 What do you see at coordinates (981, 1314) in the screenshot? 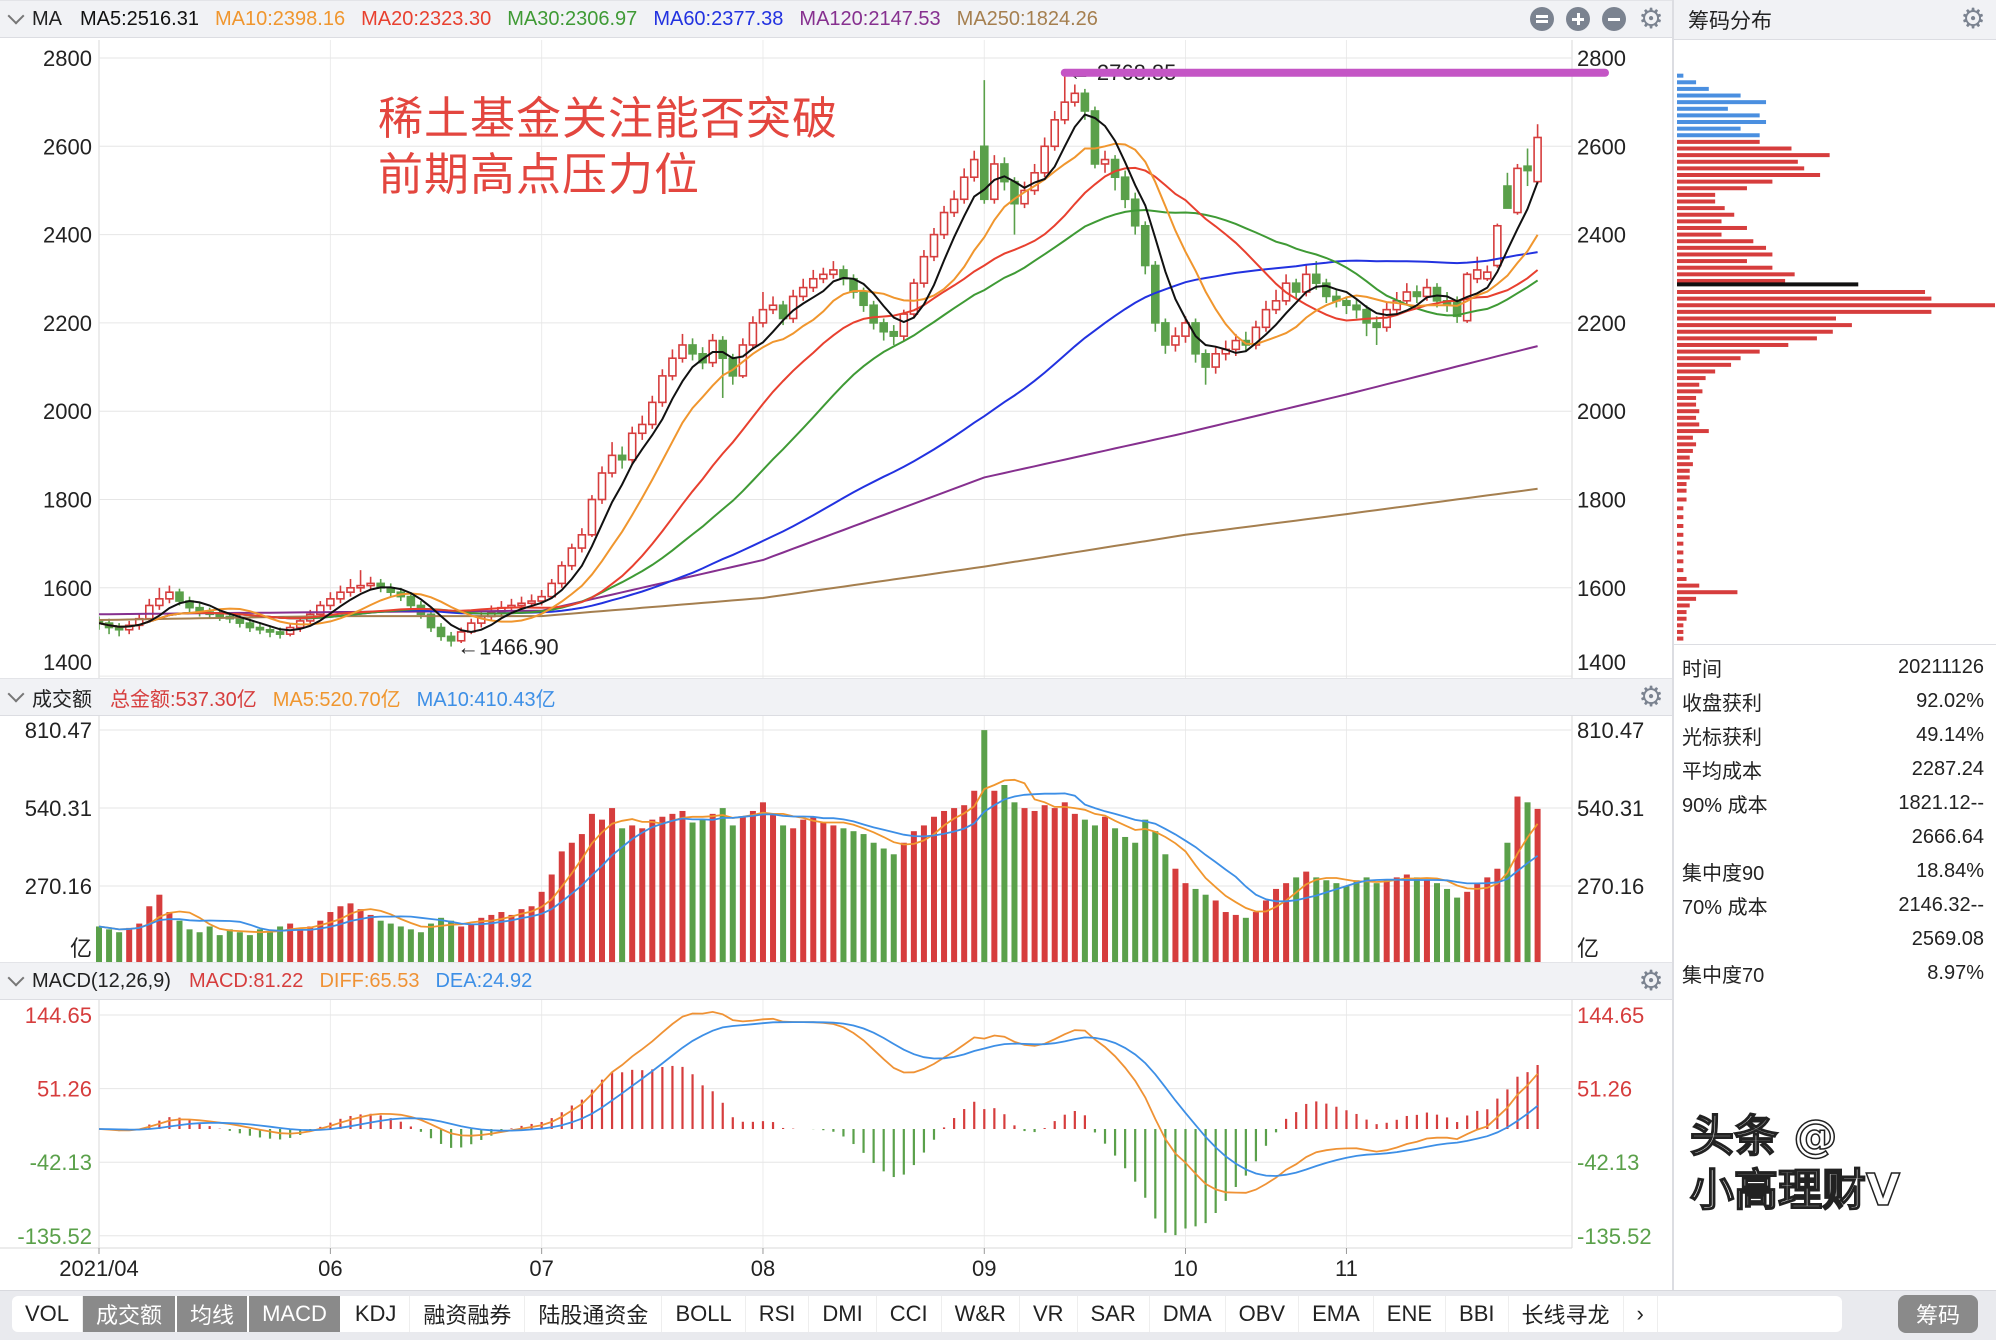
I see `tab-W&R: W&R` at bounding box center [981, 1314].